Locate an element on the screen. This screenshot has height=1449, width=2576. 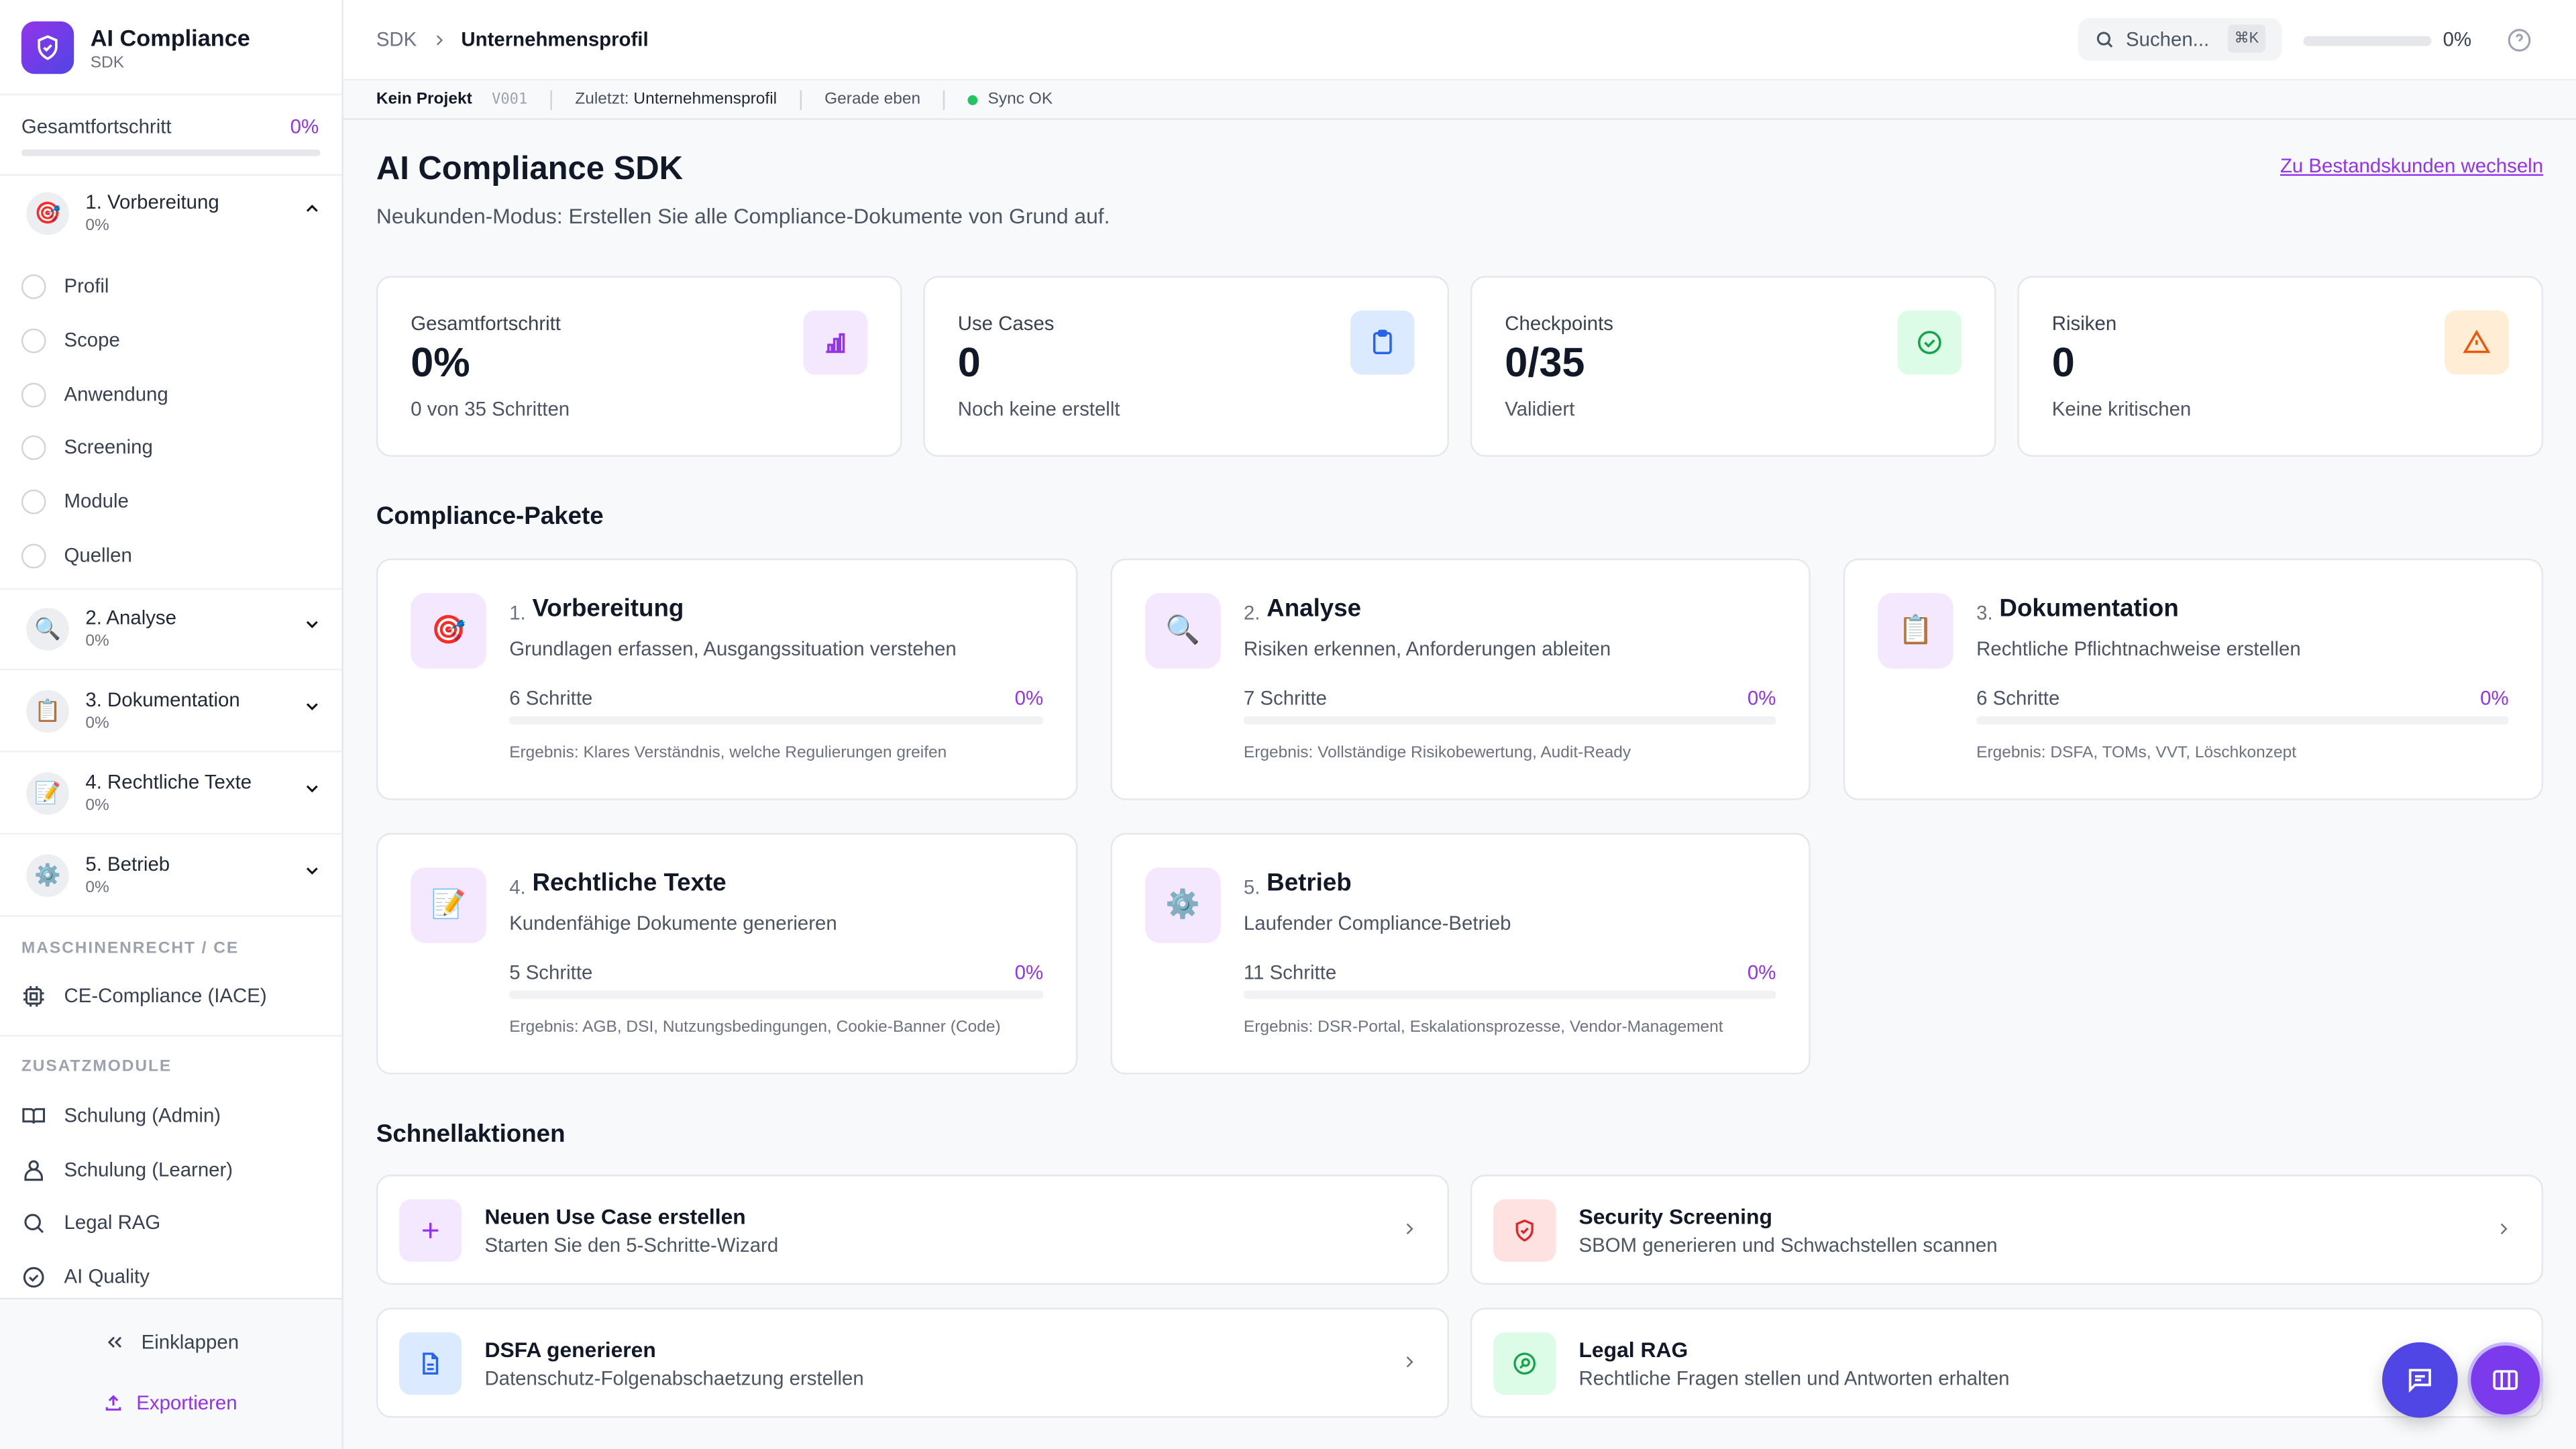
sidebar-item-ai-quality: AI Quality is located at coordinates (85, 1276).